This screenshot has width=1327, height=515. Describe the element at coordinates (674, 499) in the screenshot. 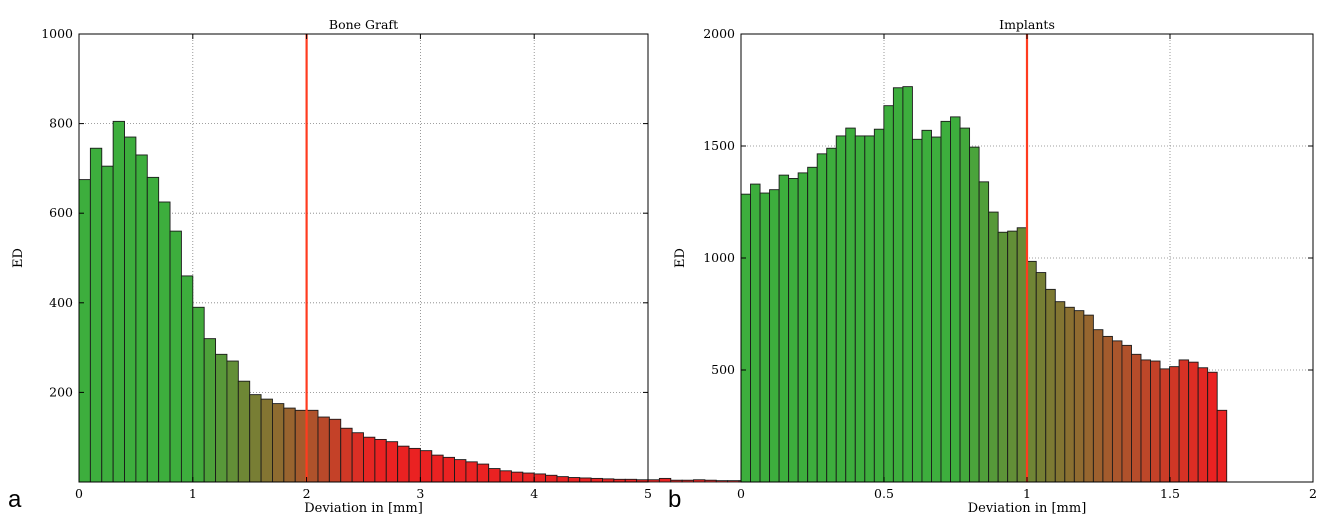

I see `panel-label-b: b` at that location.